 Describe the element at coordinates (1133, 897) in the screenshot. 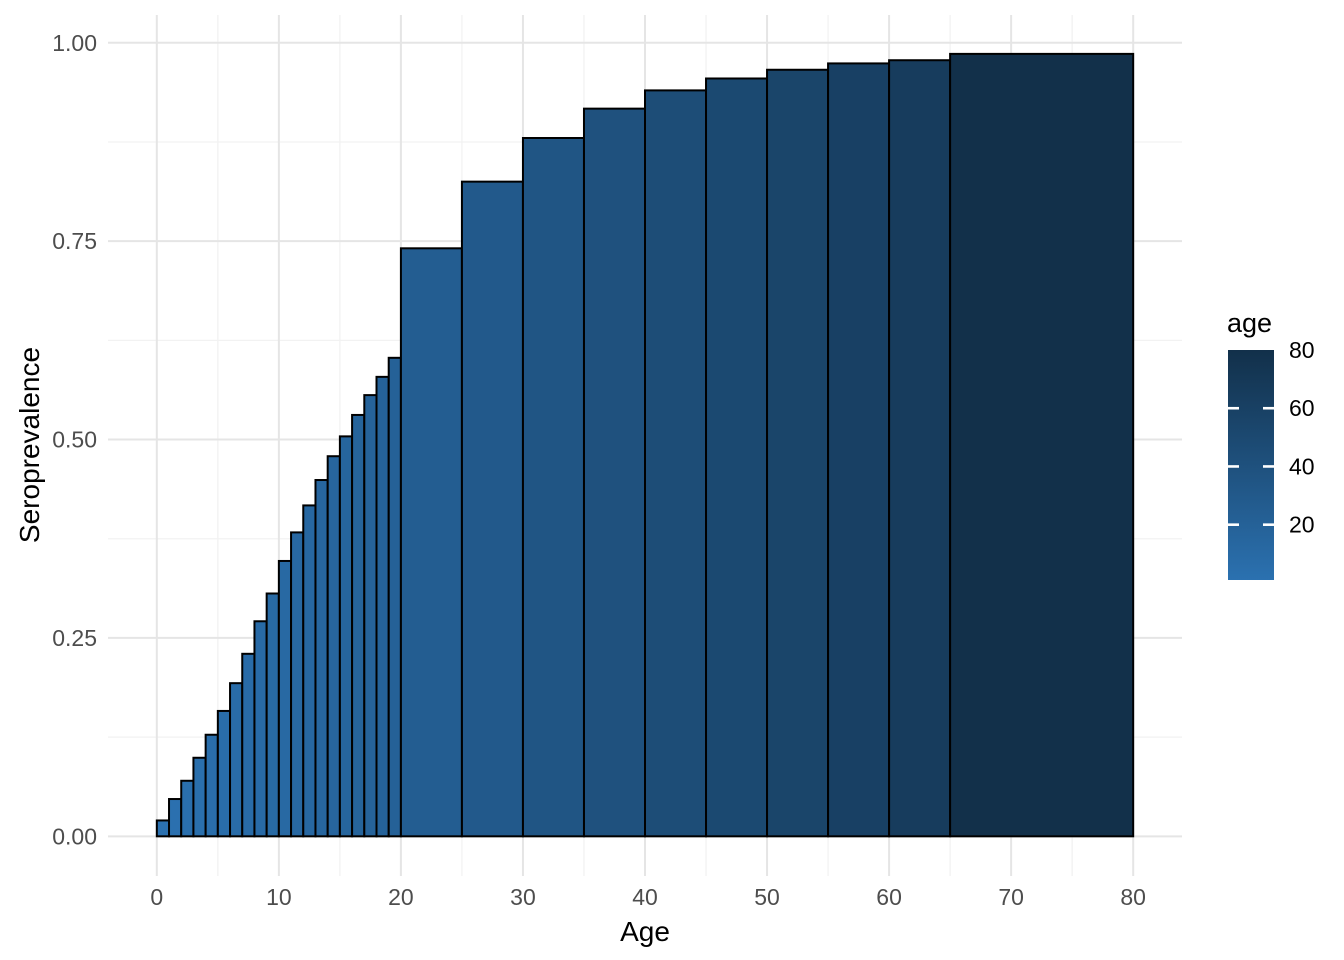

I see `x-tick-label: 80` at that location.